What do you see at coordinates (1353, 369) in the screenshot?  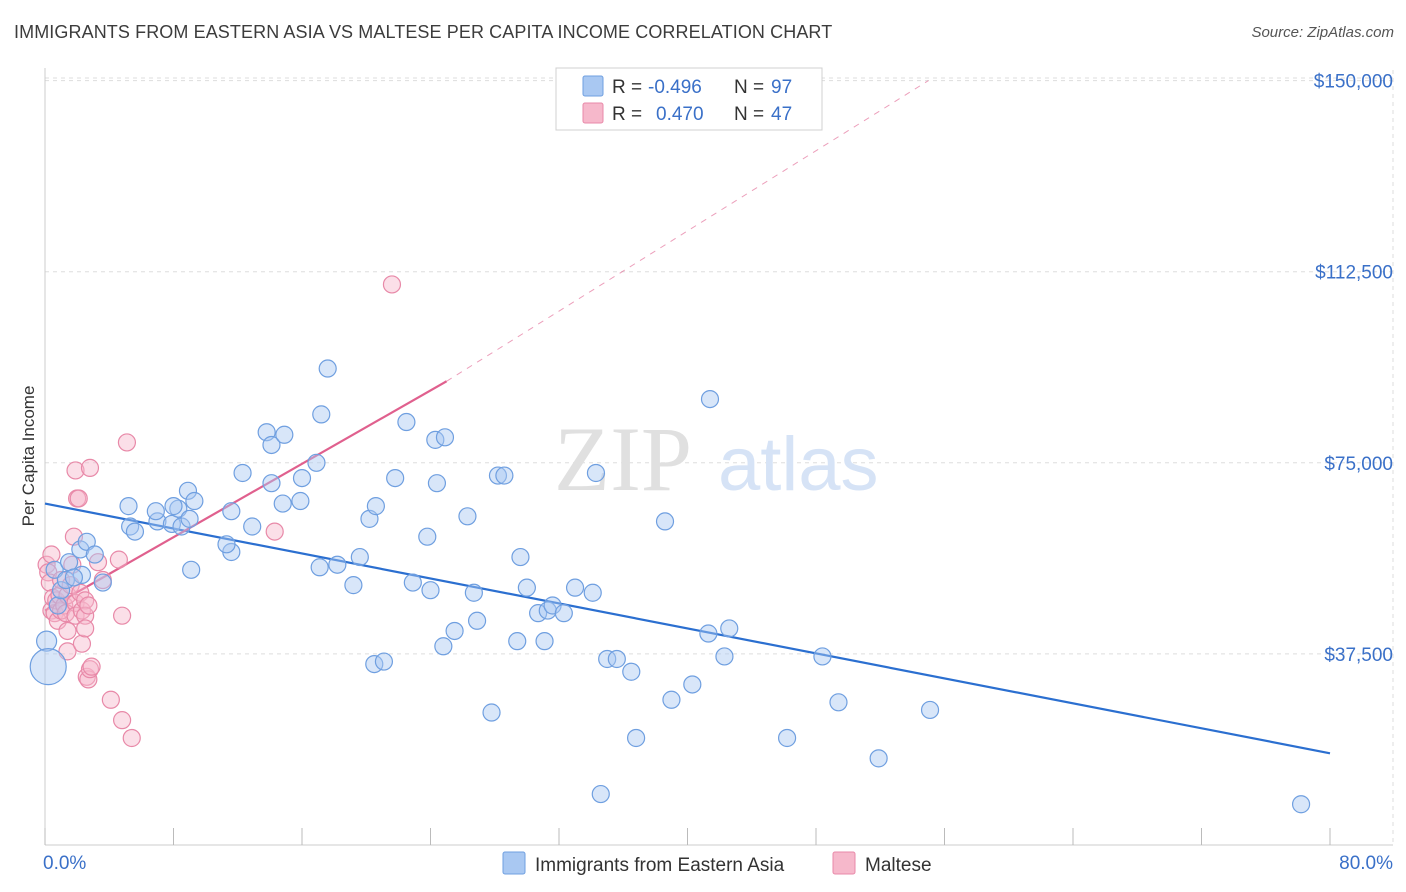 I see `y-tick-labels: $37,500 $75,000 $112,500 $150,000` at bounding box center [1353, 369].